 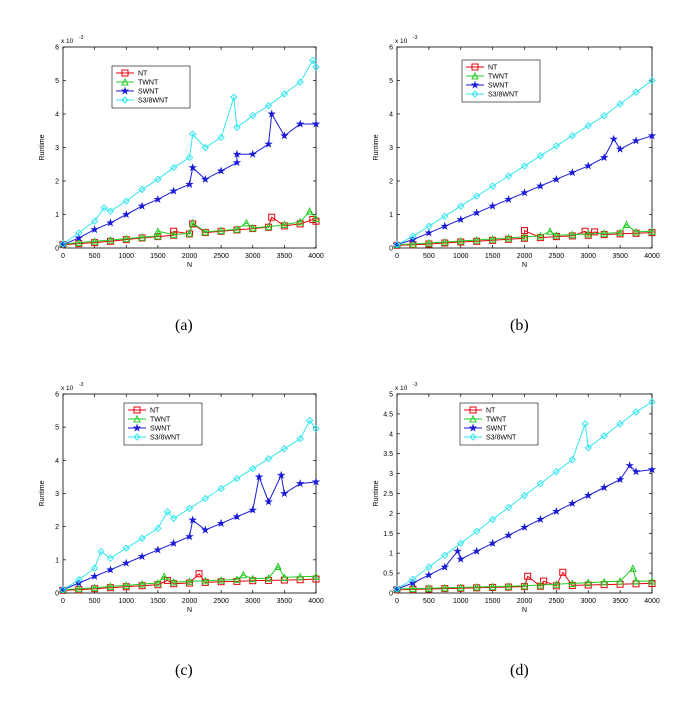 What do you see at coordinates (401, 41) in the screenshot?
I see `y-exponent-label: x 10` at bounding box center [401, 41].